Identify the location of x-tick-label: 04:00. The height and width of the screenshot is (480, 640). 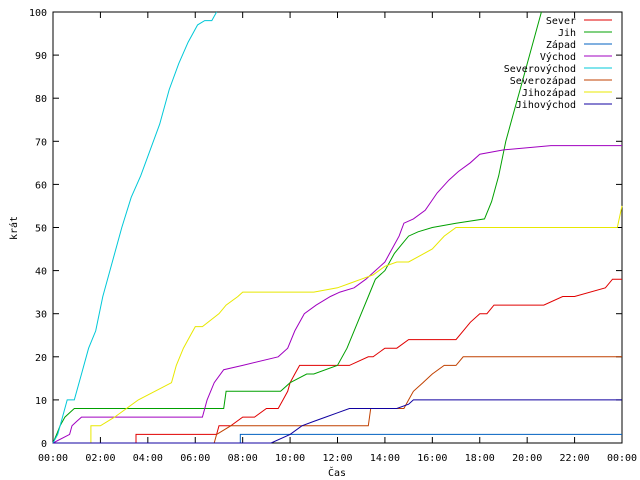
(148, 458).